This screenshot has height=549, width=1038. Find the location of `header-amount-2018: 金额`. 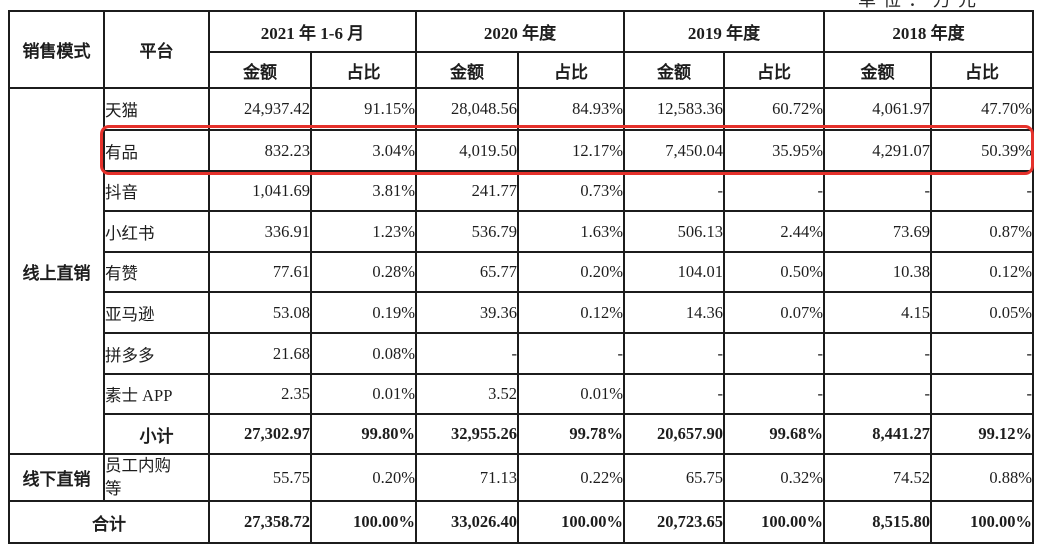

header-amount-2018: 金额 is located at coordinates (878, 70).